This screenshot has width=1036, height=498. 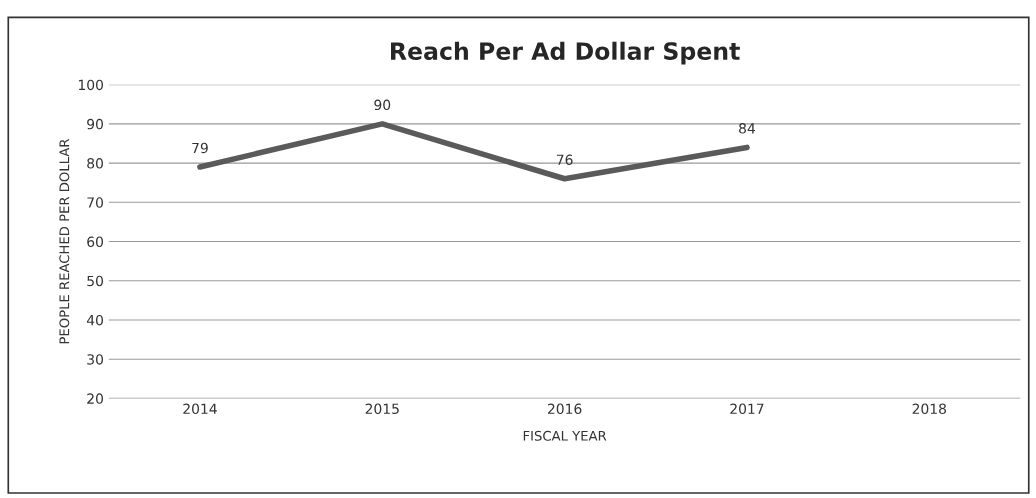 I want to click on y-tick-label: 80, so click(x=95, y=163).